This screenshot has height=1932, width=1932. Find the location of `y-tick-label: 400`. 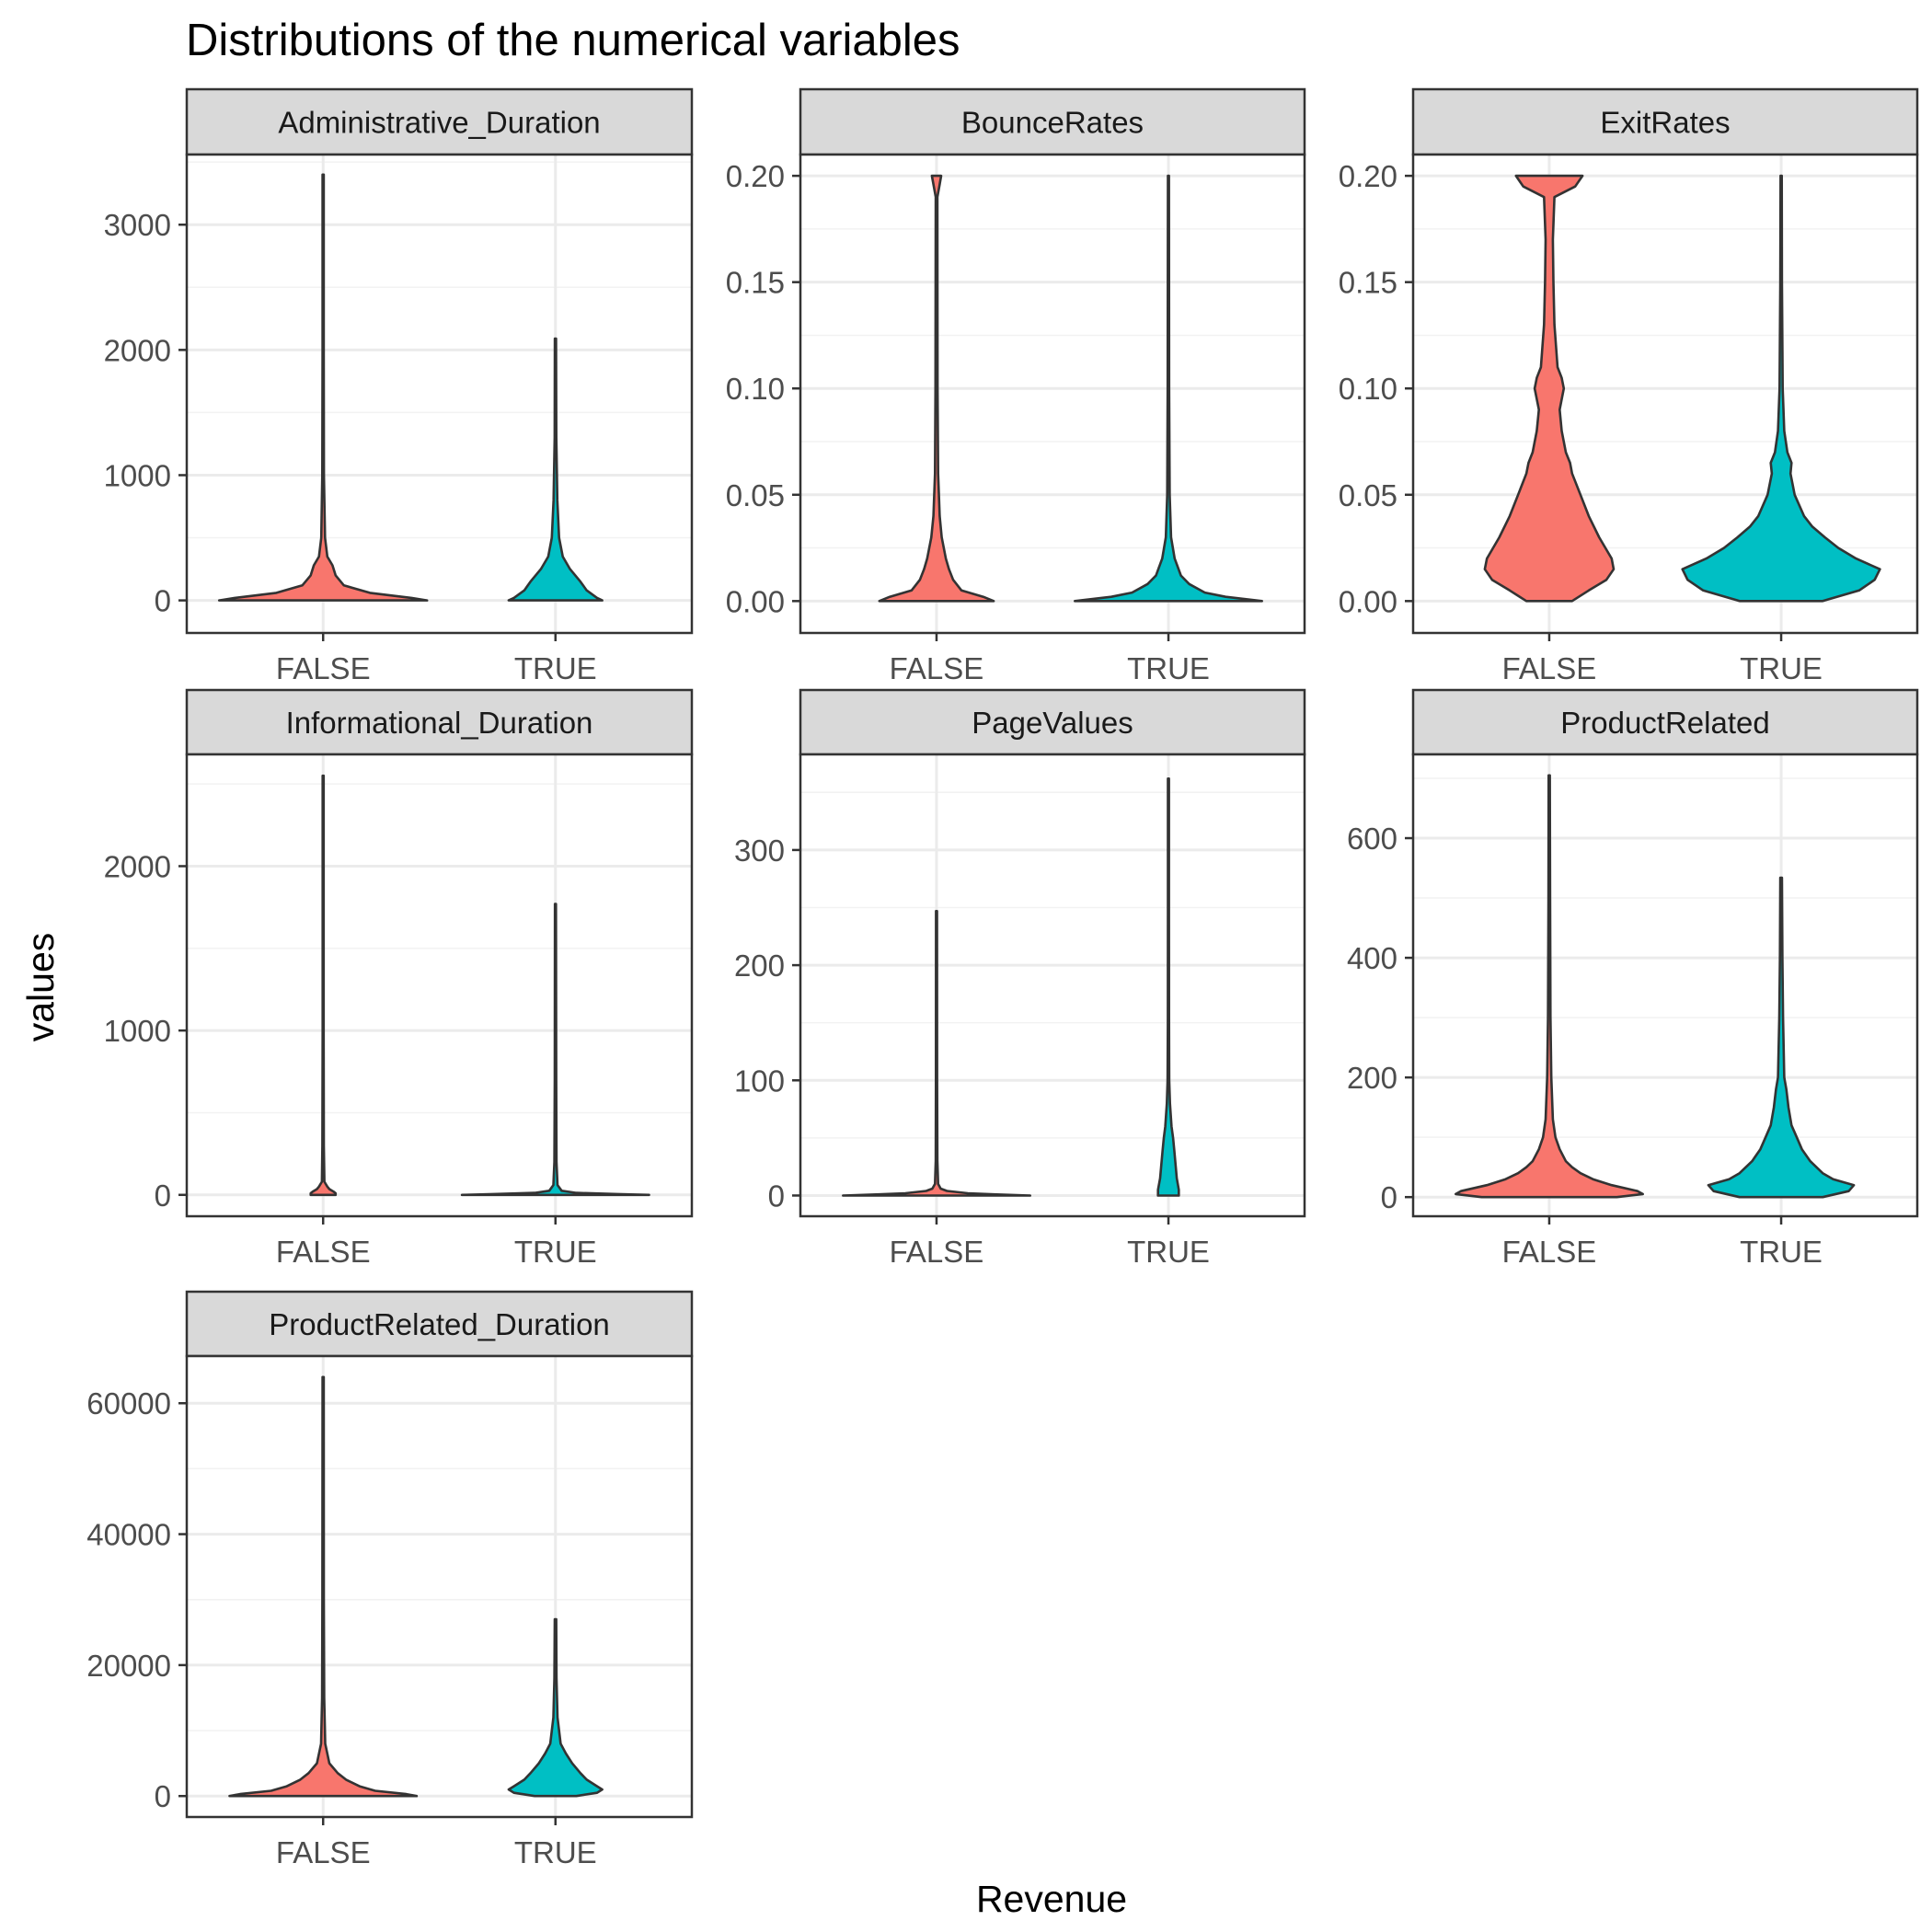

y-tick-label: 400 is located at coordinates (1372, 958).